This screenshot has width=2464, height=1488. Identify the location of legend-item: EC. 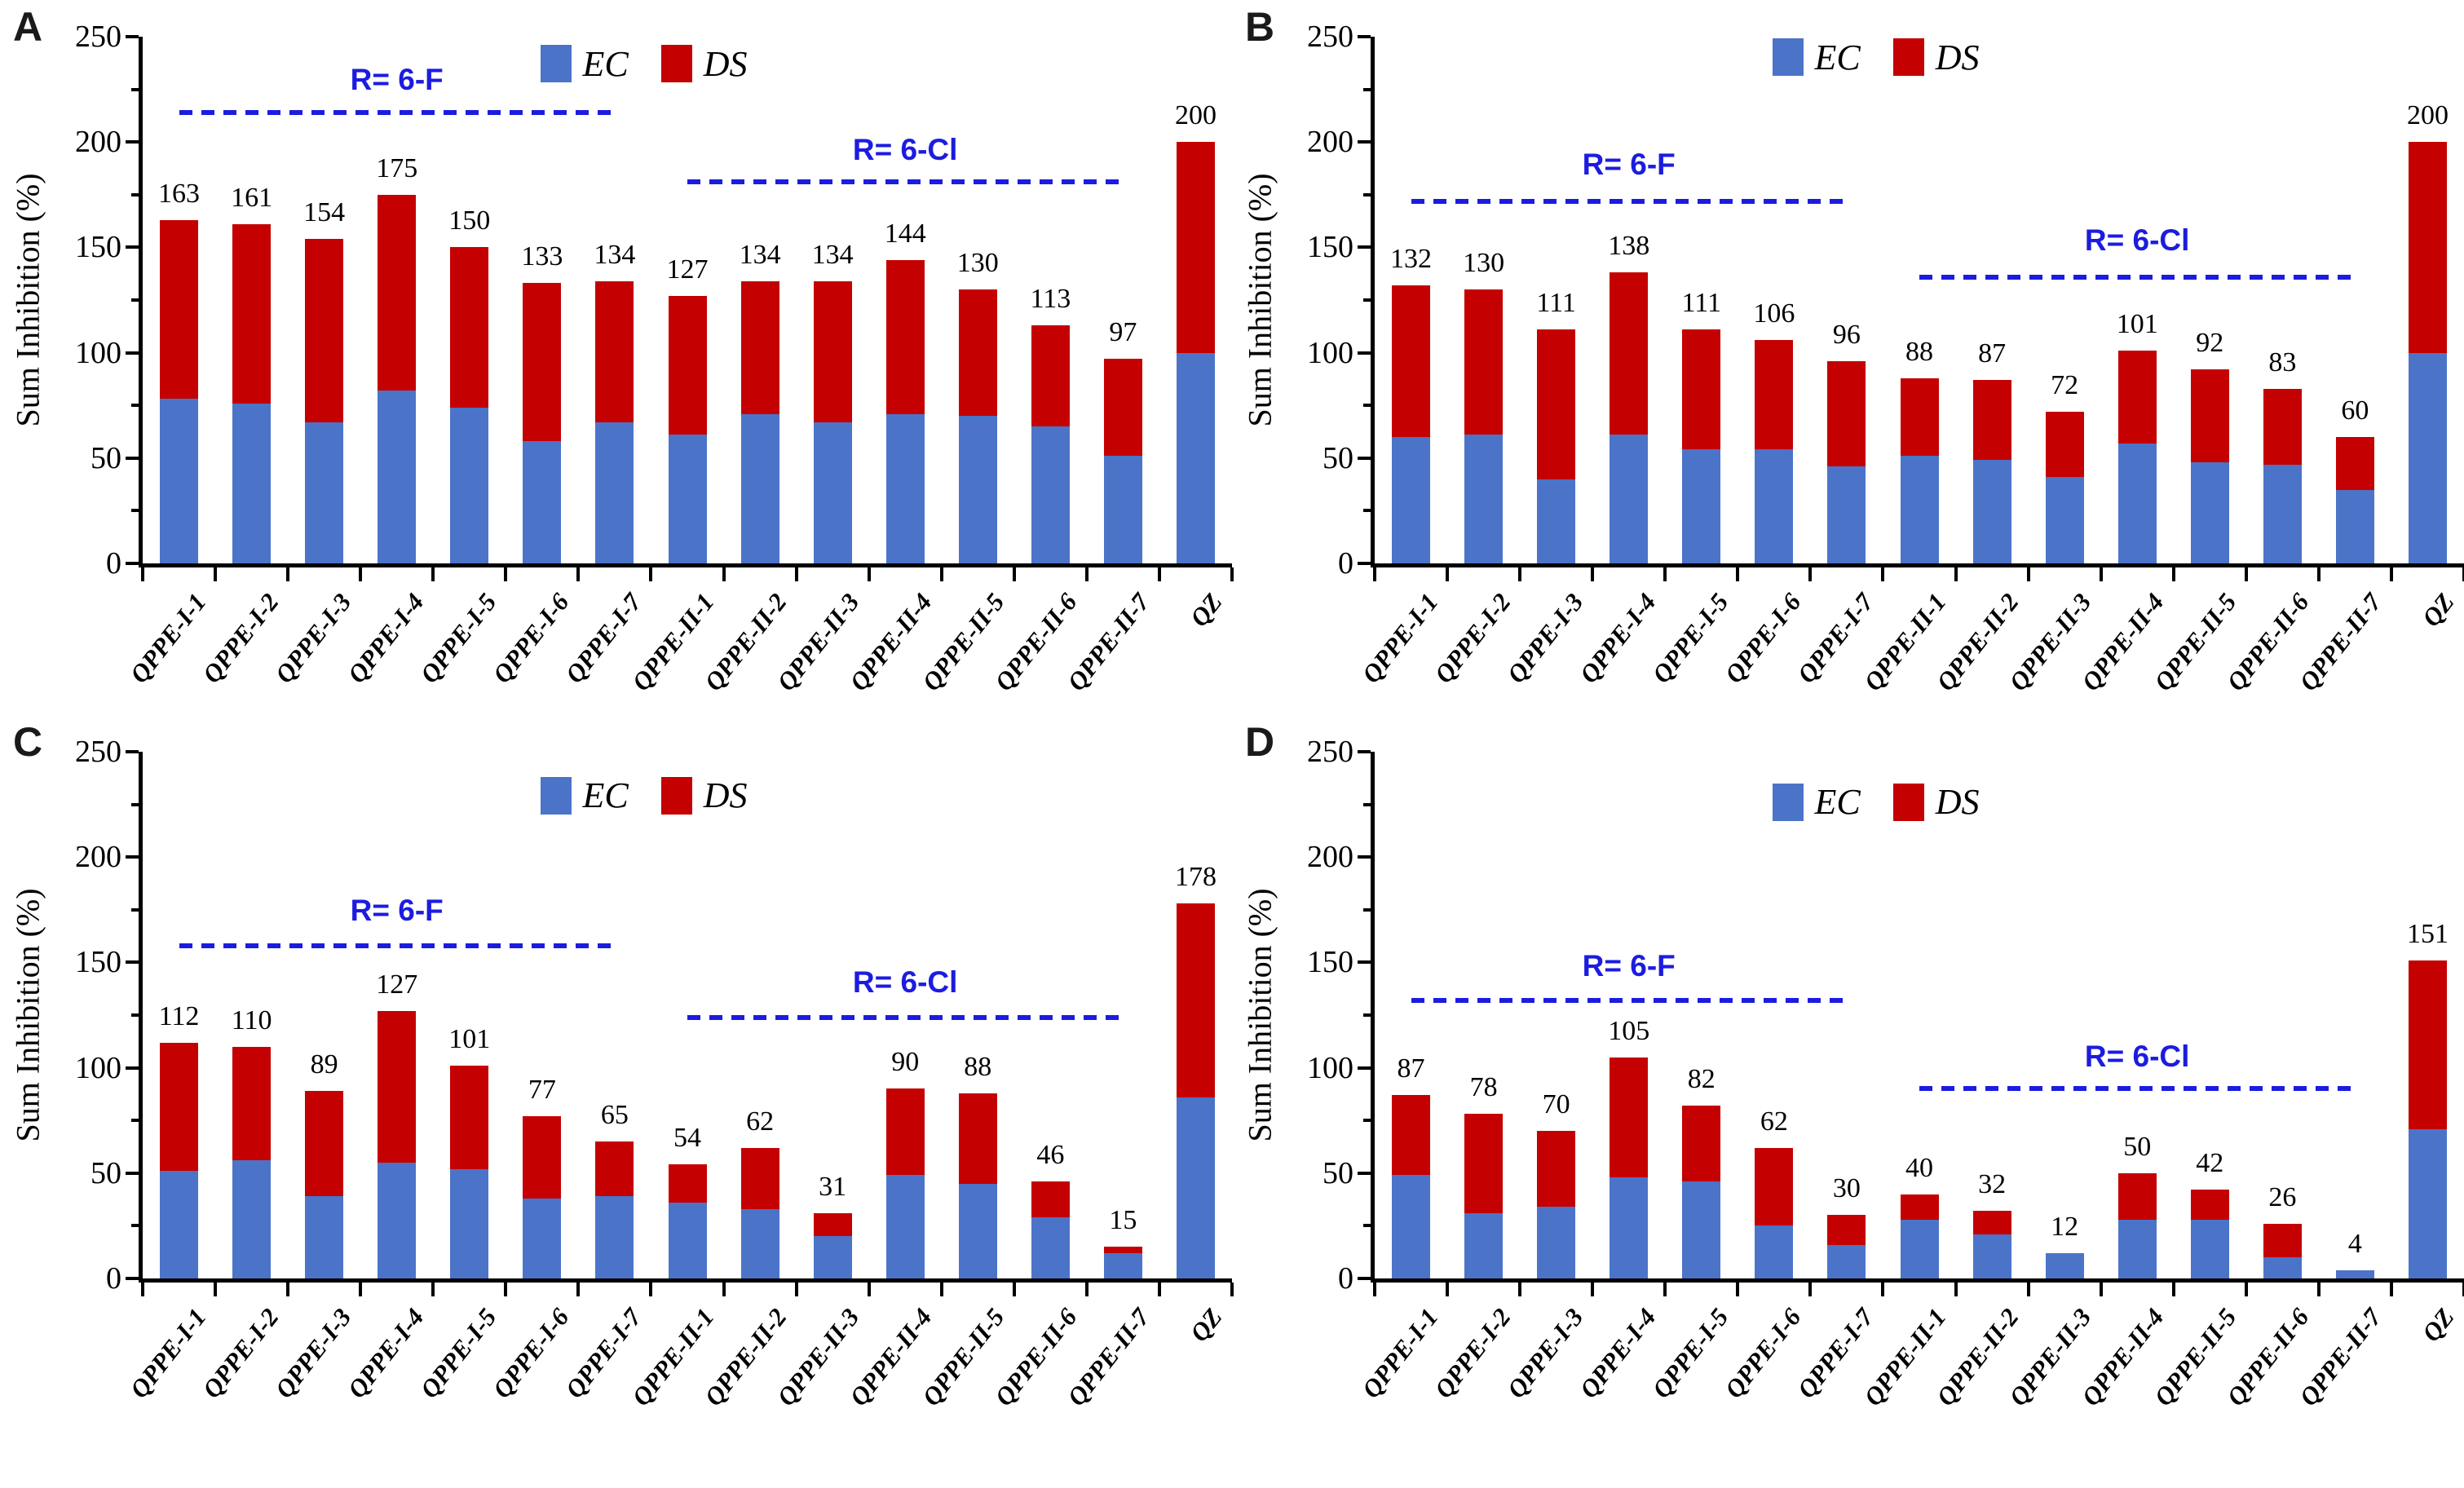
(584, 64).